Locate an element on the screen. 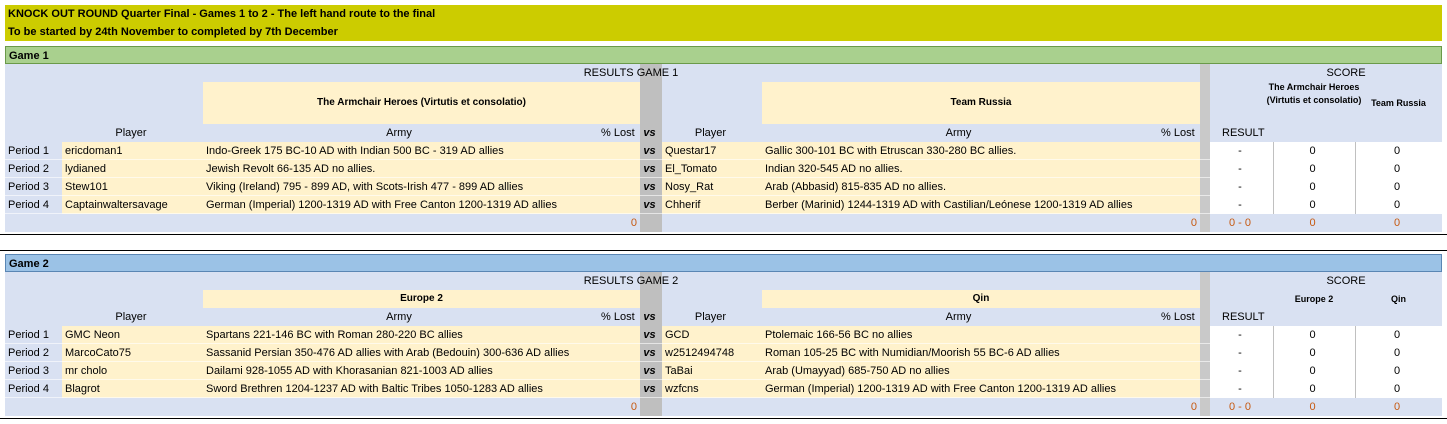  team-b-name: Qin is located at coordinates (981, 299).